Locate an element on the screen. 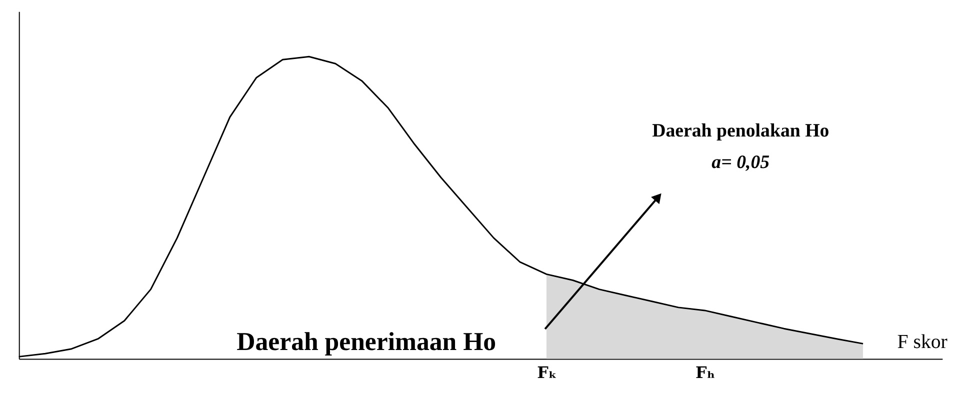 The height and width of the screenshot is (406, 966). annotation: Daerah penerimaan Ho is located at coordinates (366, 341).